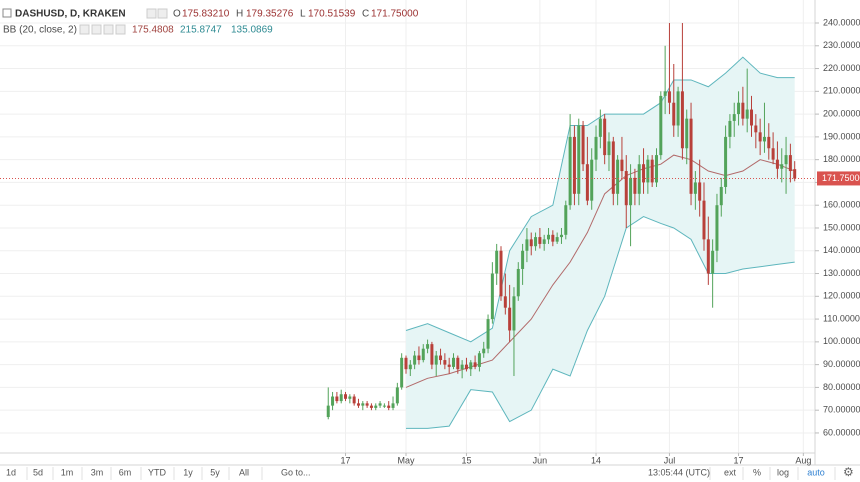 Image resolution: width=860 pixels, height=482 pixels. Describe the element at coordinates (841, 364) in the screenshot. I see `y-tick-label: 90.000000` at that location.